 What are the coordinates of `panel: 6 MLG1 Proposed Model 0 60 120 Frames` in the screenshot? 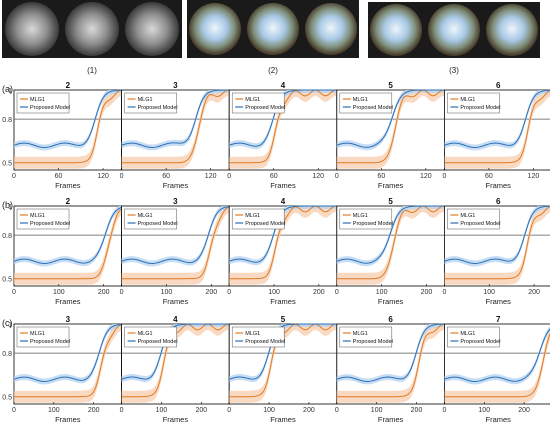 It's located at (496, 136).